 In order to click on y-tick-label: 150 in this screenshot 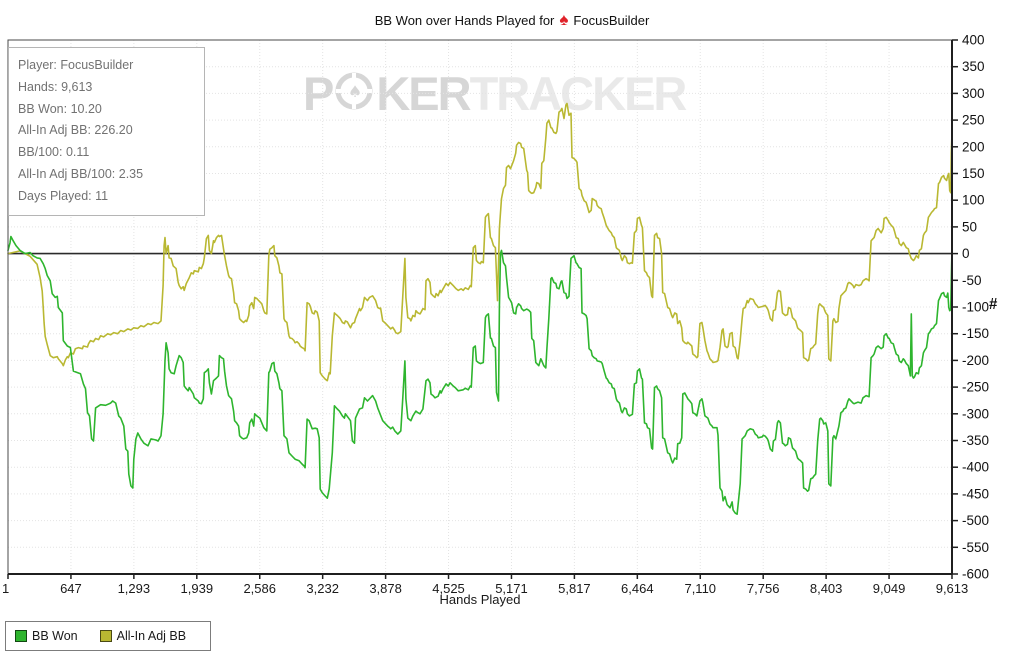, I will do `click(973, 173)`.